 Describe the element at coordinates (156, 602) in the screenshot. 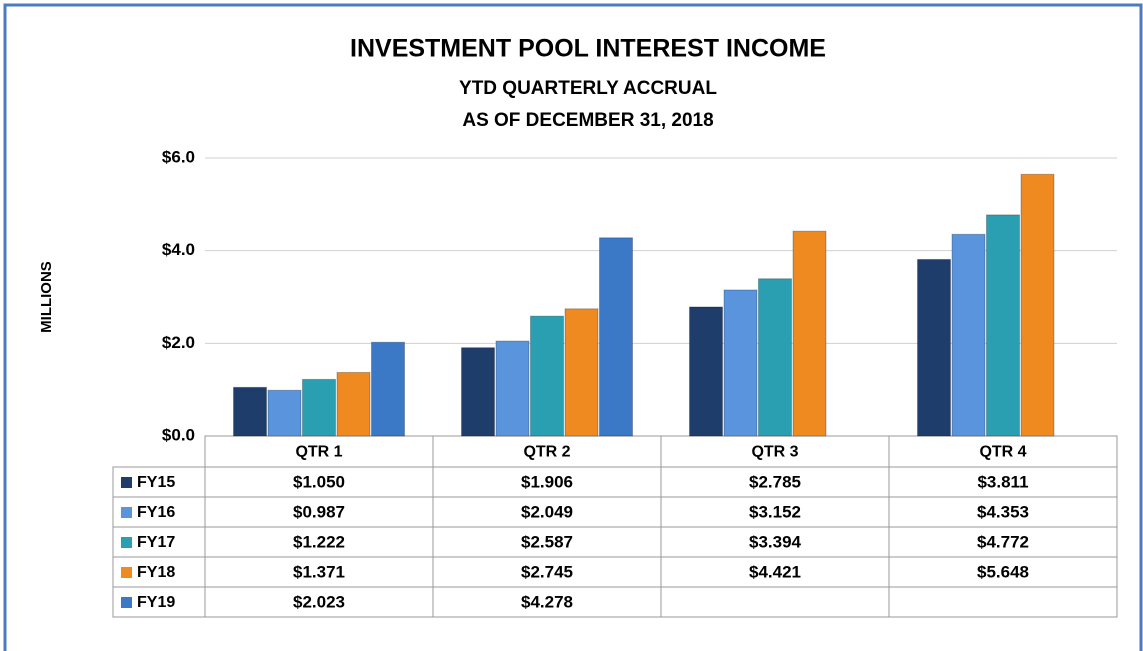

I see `legend-label: FY19` at that location.